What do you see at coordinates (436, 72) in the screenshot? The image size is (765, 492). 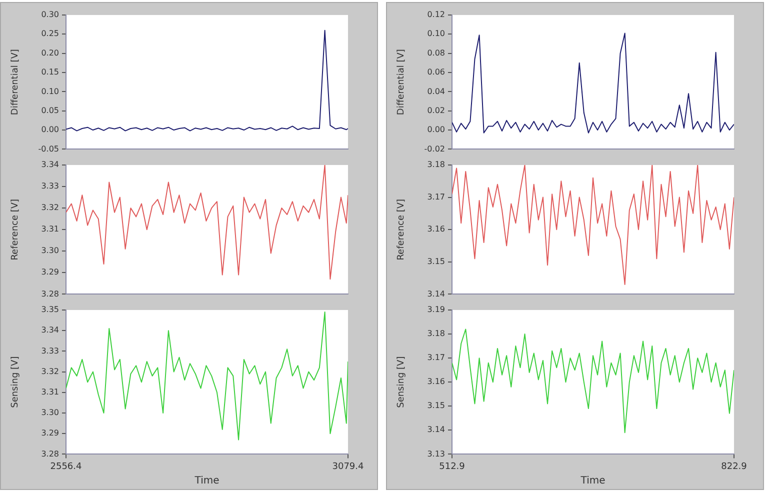 I see `y-tick-label: 0.06` at bounding box center [436, 72].